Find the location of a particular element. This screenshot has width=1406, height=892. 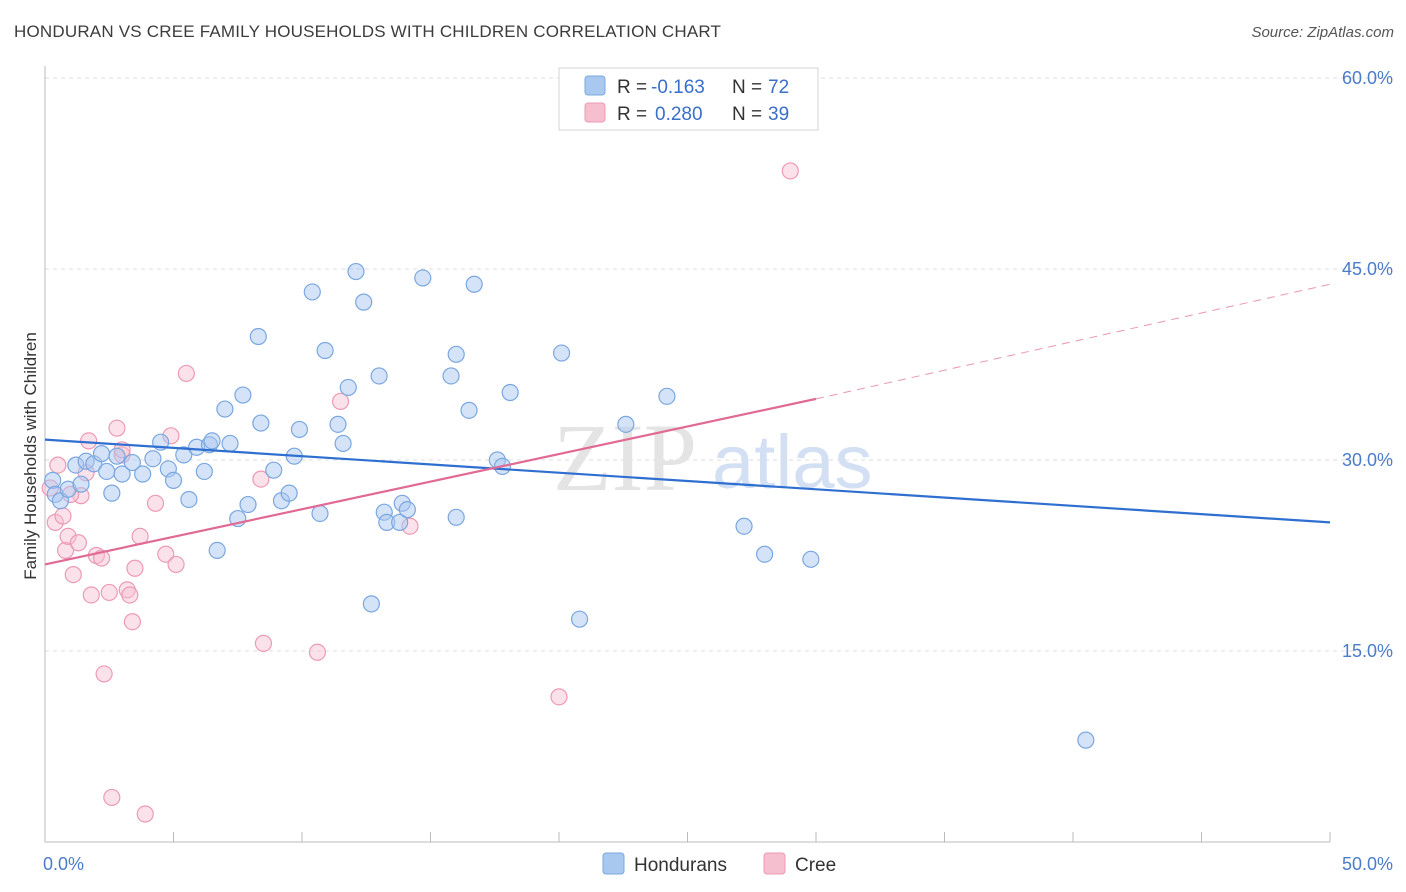

x-tick-label-0: 0.0% is located at coordinates (63, 864).